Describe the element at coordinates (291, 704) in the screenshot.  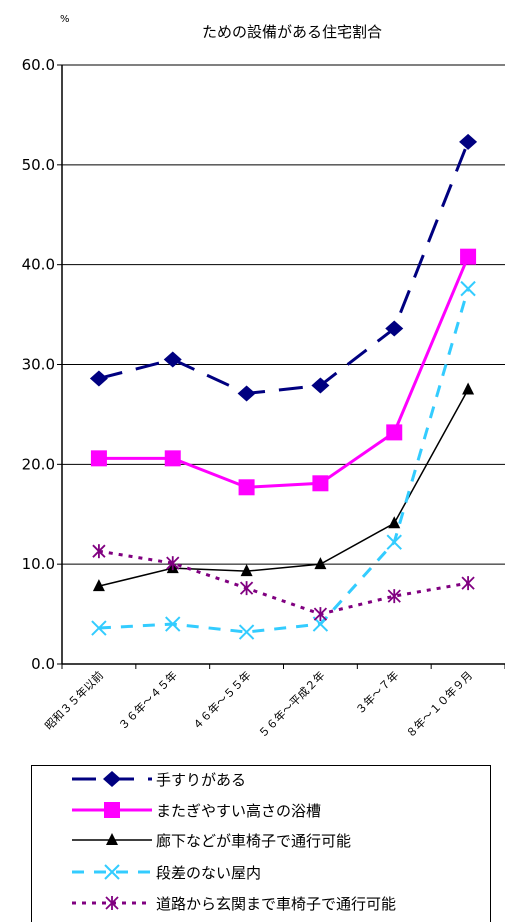
I see `x-tick-label-3: ５６年～平成２年` at that location.